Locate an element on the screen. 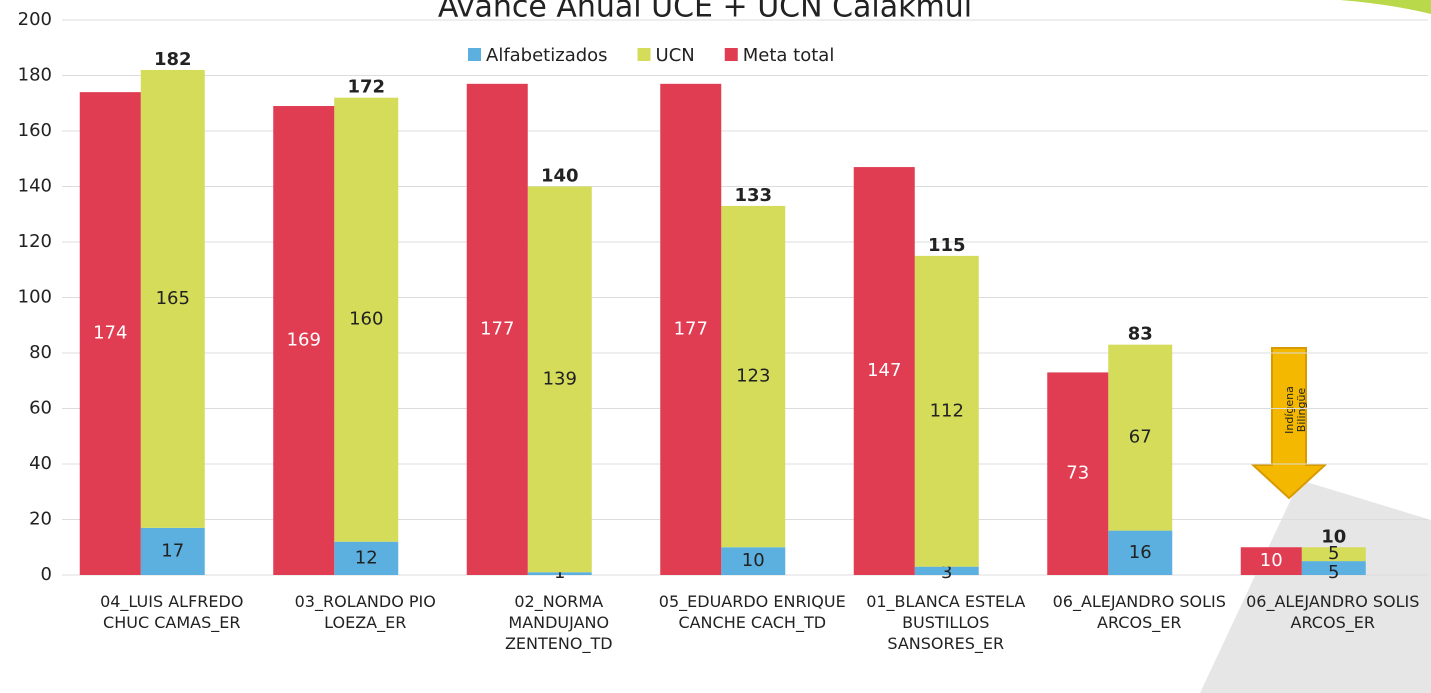 The width and height of the screenshot is (1431, 693). y-tick-label: 160 is located at coordinates (35, 130).